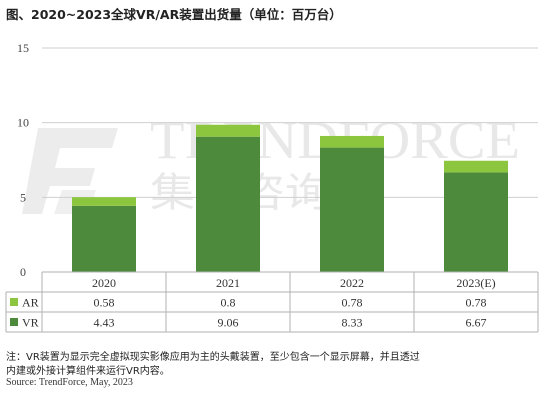 The width and height of the screenshot is (547, 401). I want to click on data-label-ar: 0.8, so click(228, 303).